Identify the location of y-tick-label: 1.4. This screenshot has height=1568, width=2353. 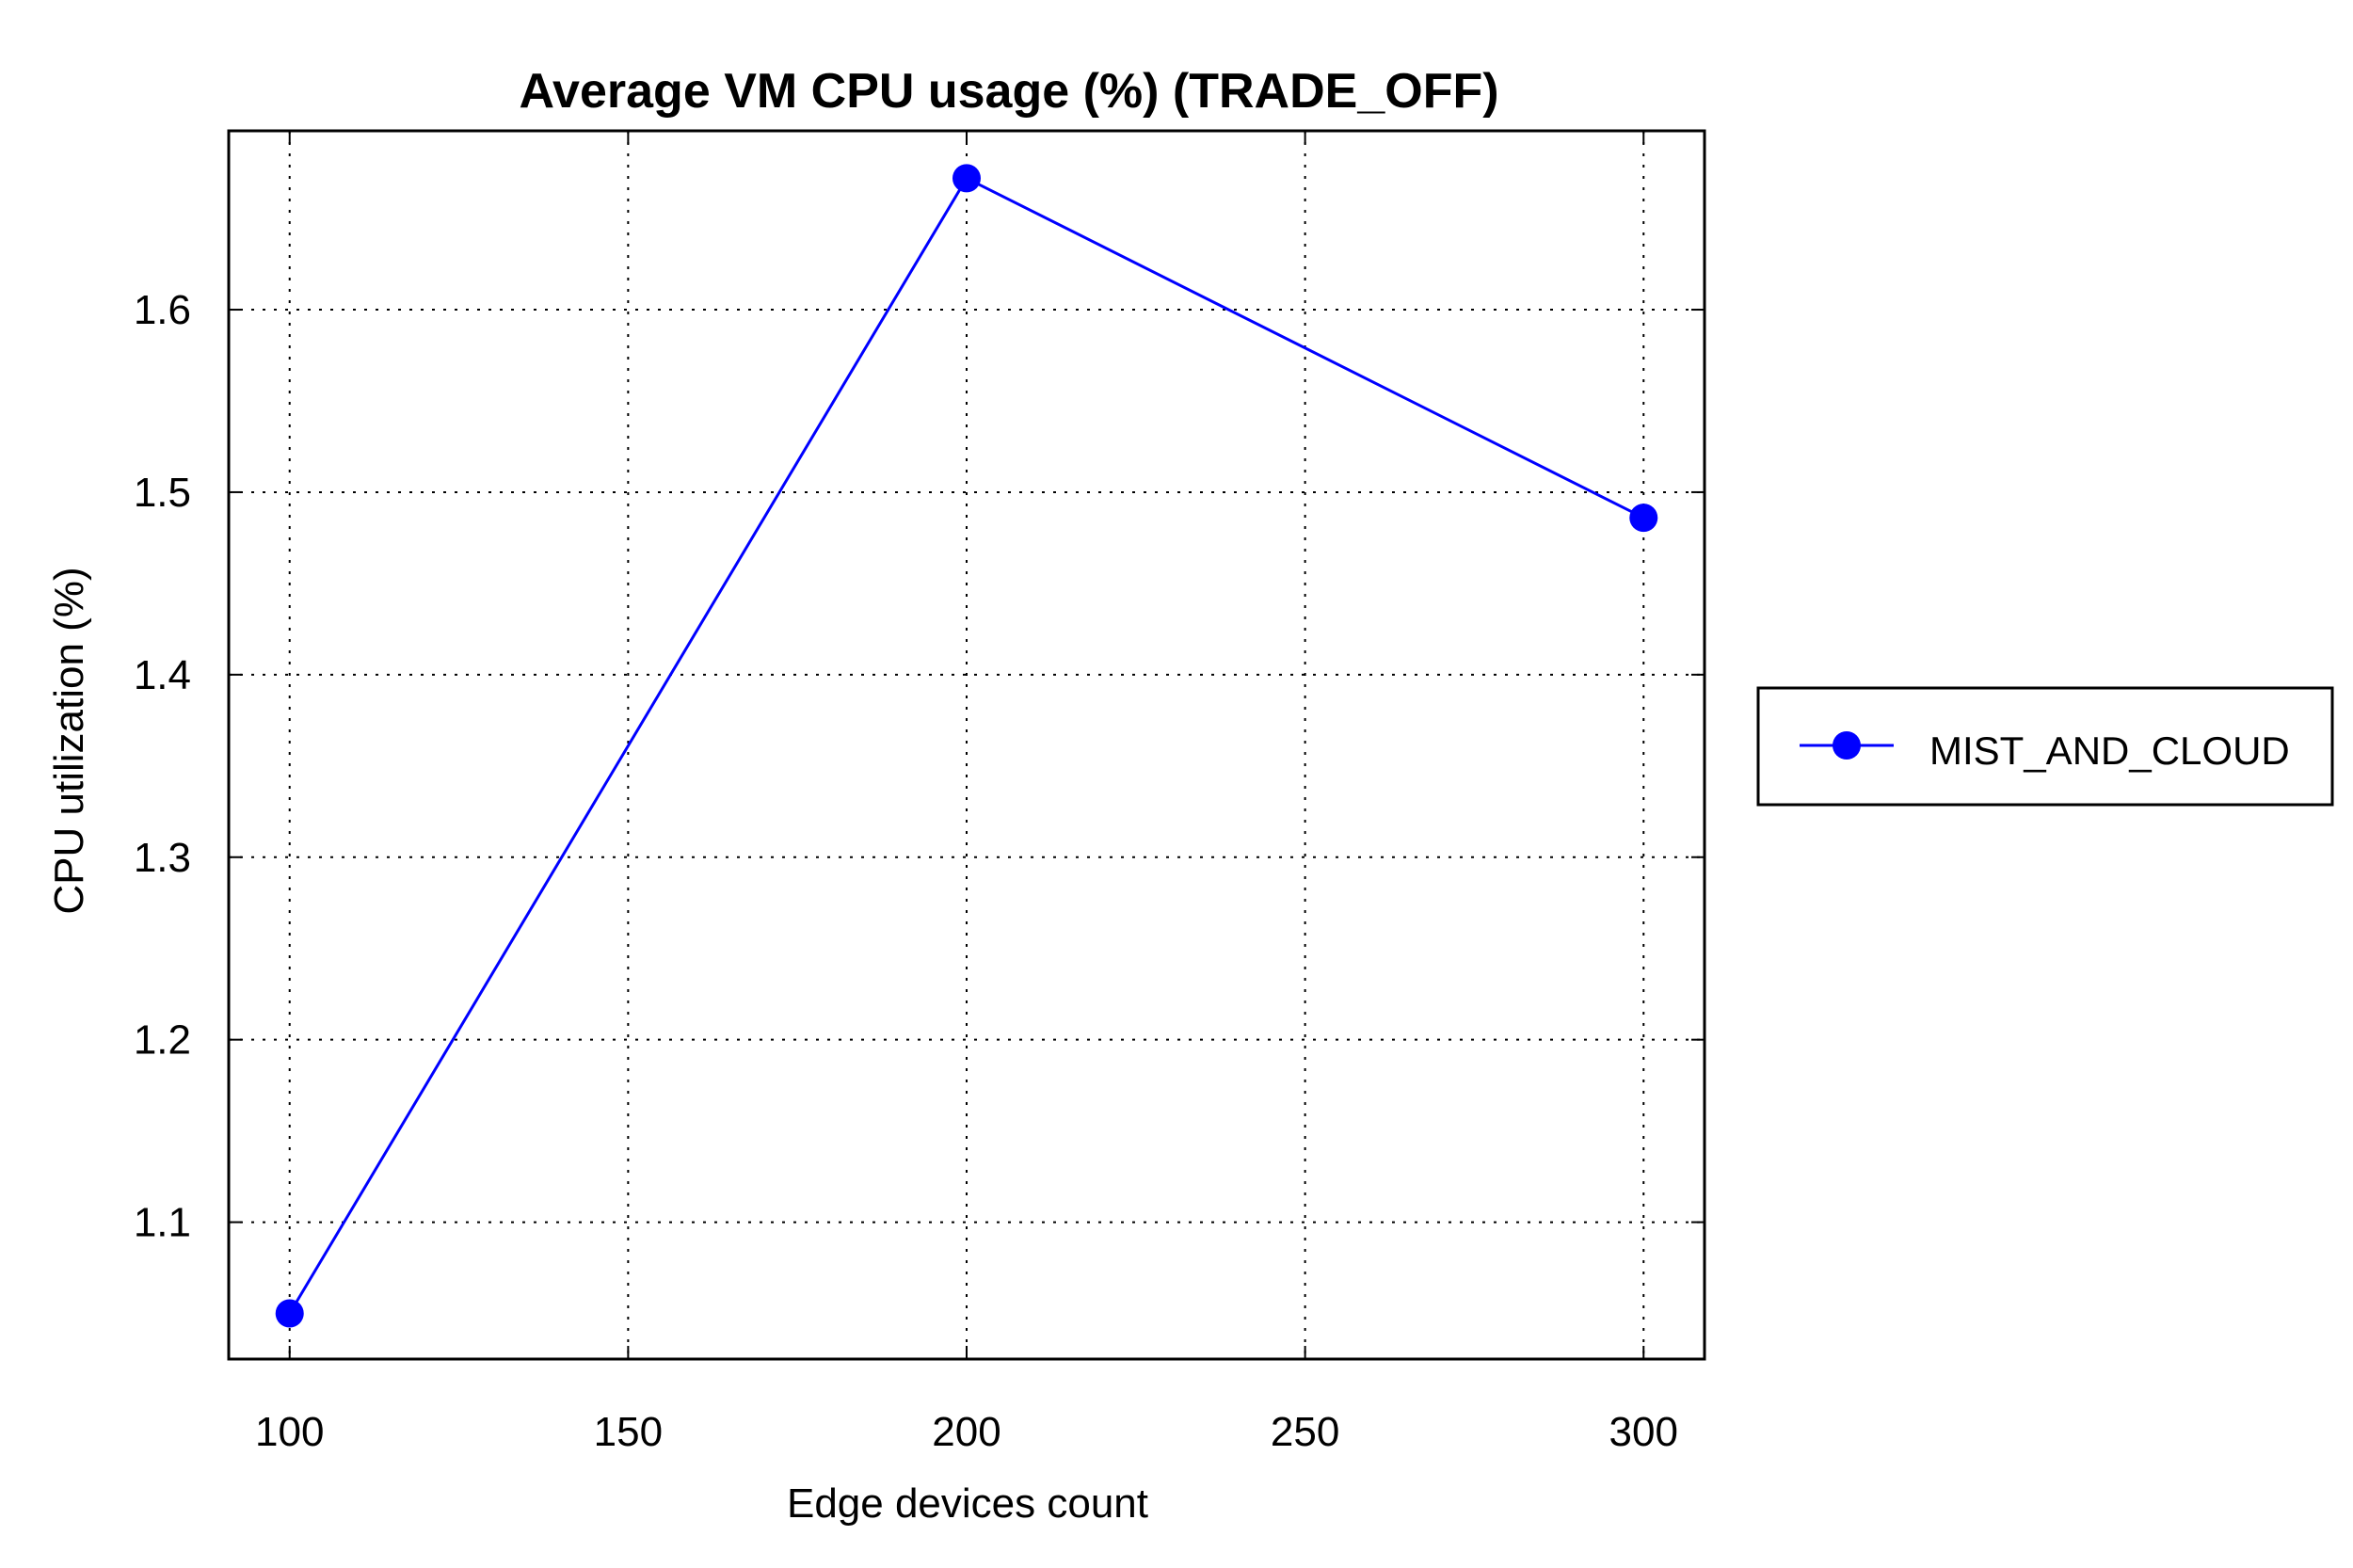
(163, 675).